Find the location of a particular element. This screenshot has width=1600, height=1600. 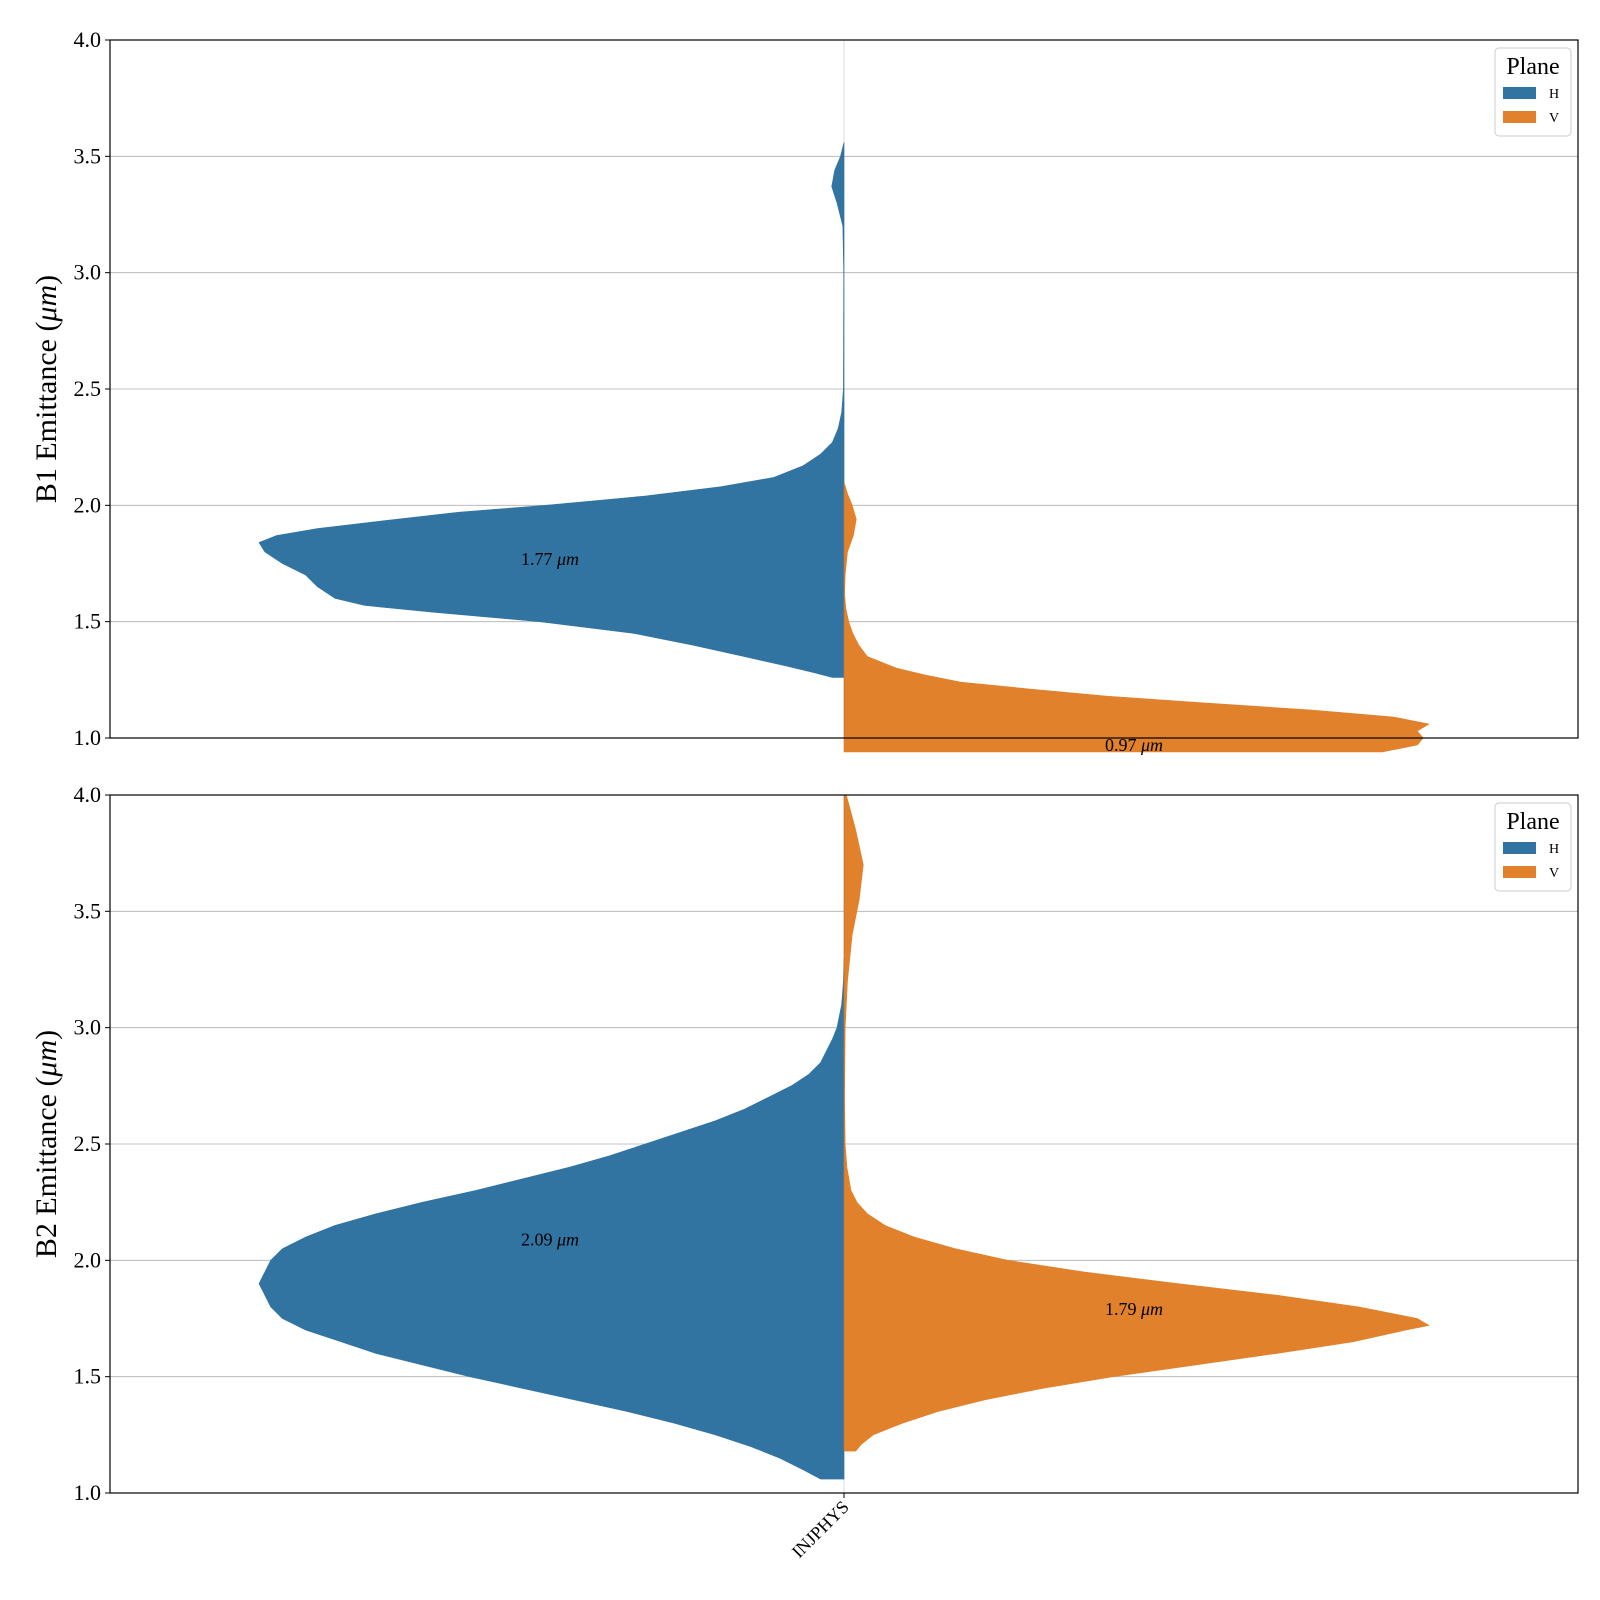

b2-violin-h is located at coordinates (551, 1218).